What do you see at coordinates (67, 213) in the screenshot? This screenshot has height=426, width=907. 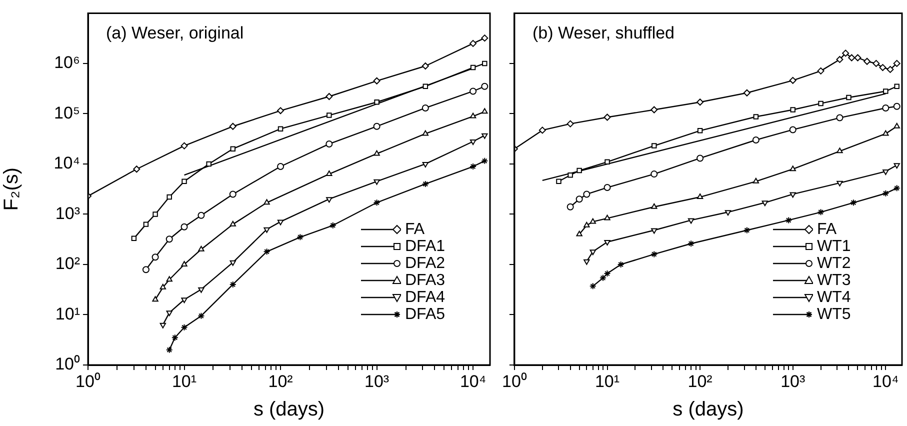 I see `y-tick-label: 10³` at bounding box center [67, 213].